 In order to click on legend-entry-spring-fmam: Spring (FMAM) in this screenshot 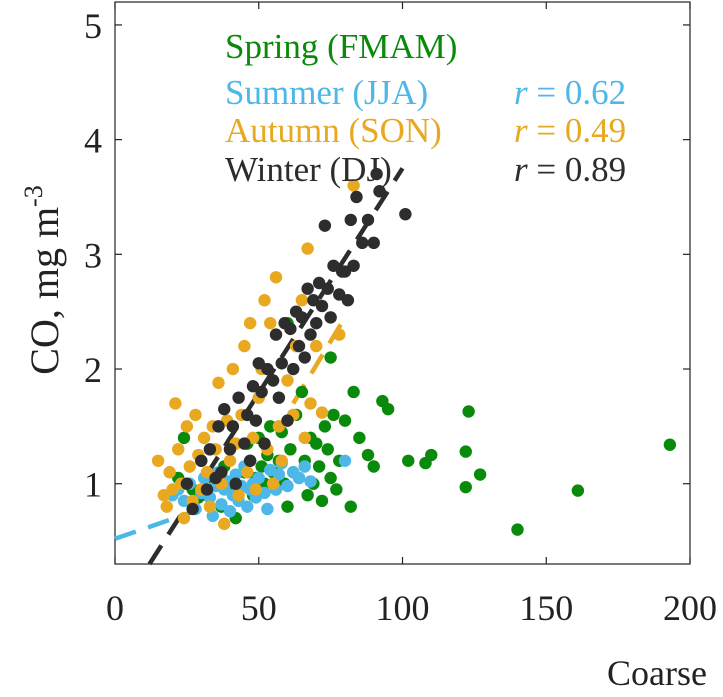, I will do `click(341, 46)`.